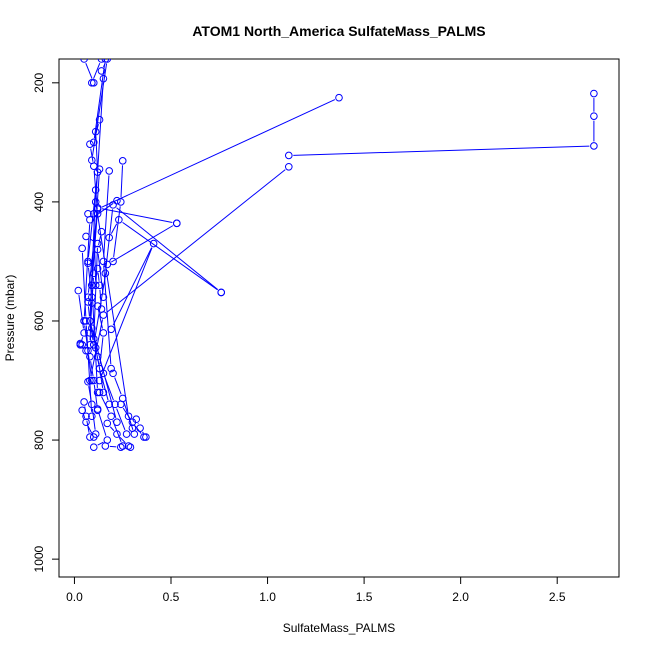  What do you see at coordinates (171, 597) in the screenshot?
I see `x-tick-label: 0.5` at bounding box center [171, 597].